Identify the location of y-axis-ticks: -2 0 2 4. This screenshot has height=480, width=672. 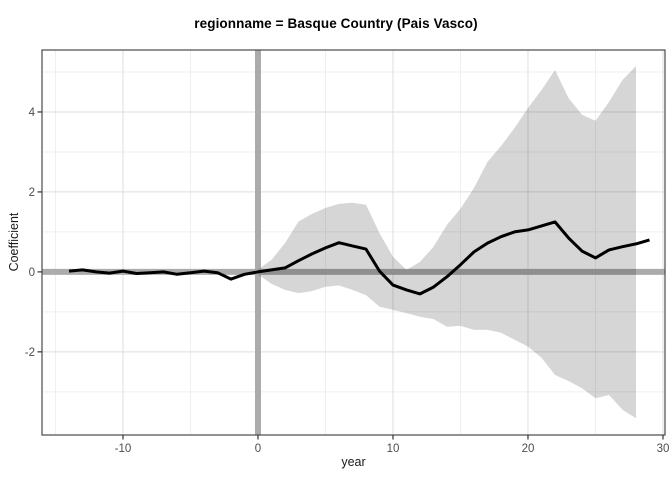
(33, 233).